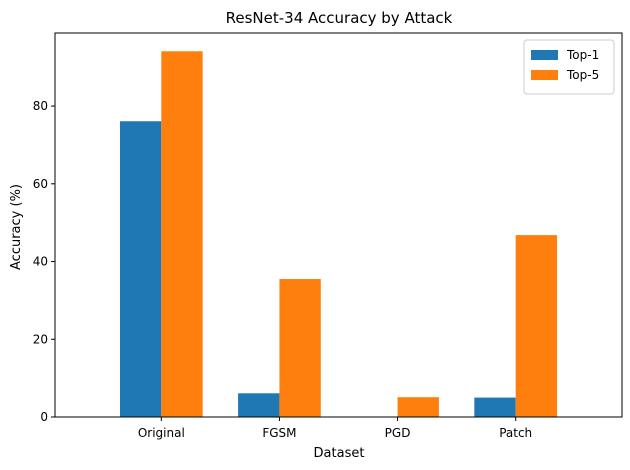  Describe the element at coordinates (339, 453) in the screenshot. I see `x-axis-label: Dataset` at that location.